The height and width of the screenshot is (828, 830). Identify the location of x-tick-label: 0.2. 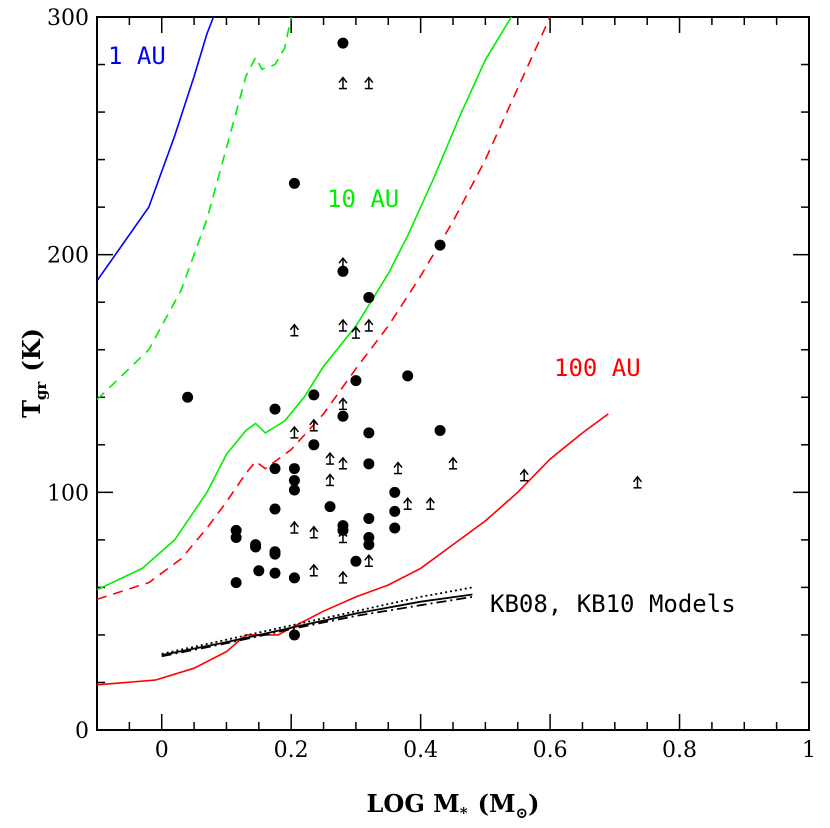
(291, 750).